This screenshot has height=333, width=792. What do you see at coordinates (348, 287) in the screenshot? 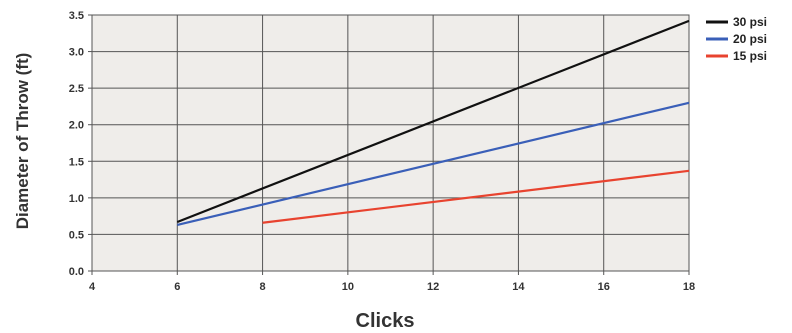
I see `x-tick-label: 10` at bounding box center [348, 287].